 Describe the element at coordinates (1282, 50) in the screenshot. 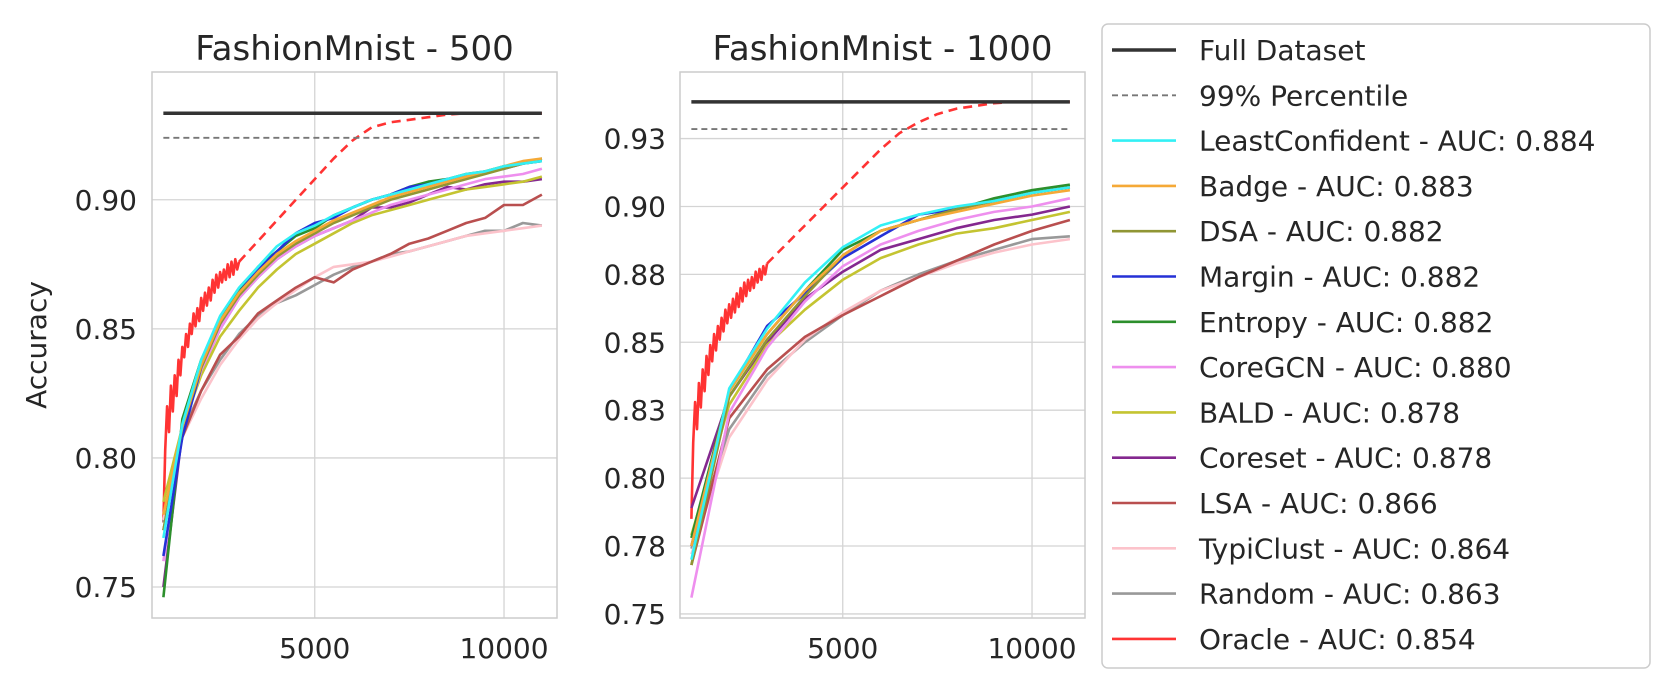

I see `legend-label-full-dataset: Full Dataset` at that location.